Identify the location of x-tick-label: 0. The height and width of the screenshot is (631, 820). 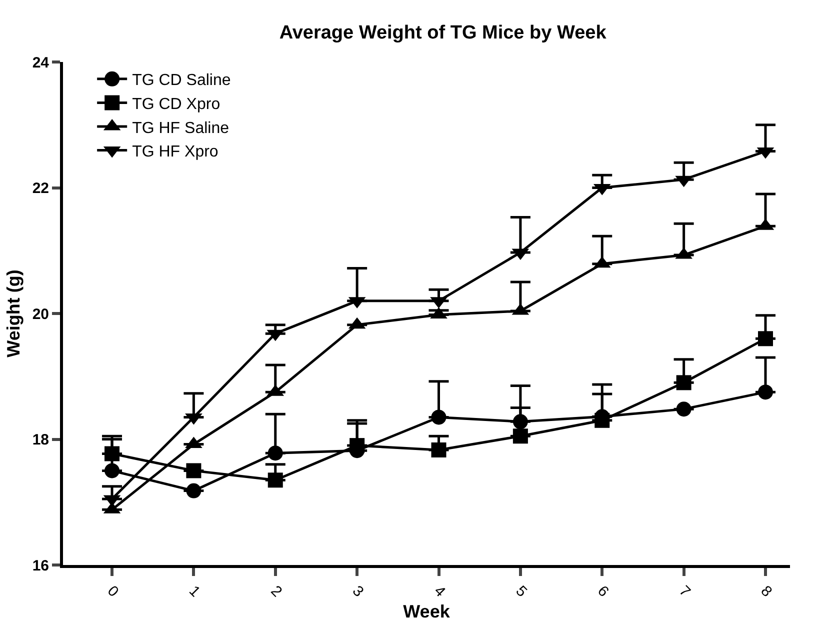
(113, 591).